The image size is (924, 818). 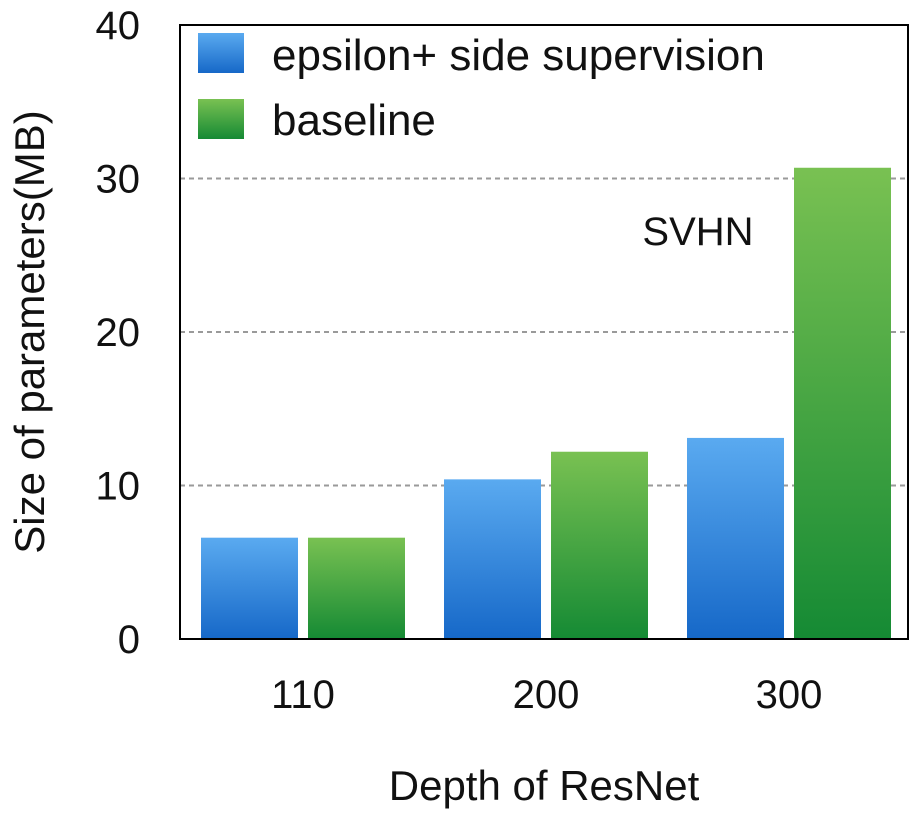 I want to click on y-tick-label: 10, so click(x=118, y=487).